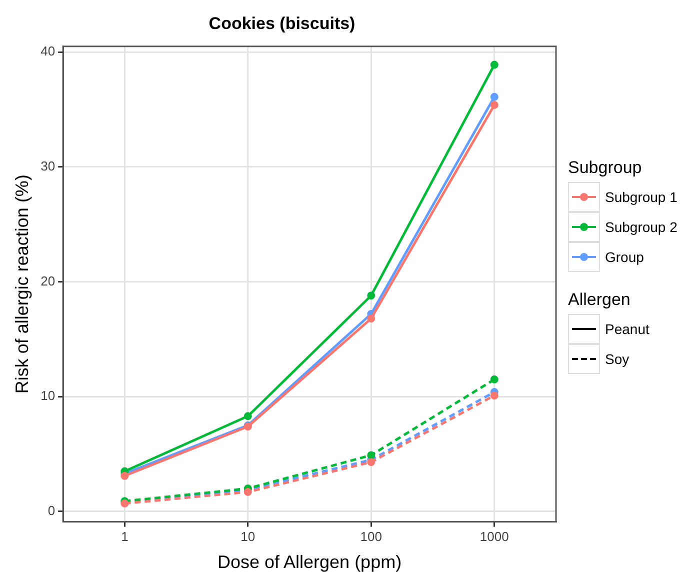 Image resolution: width=699 pixels, height=585 pixels. I want to click on y-tick-label: 40, so click(48, 51).